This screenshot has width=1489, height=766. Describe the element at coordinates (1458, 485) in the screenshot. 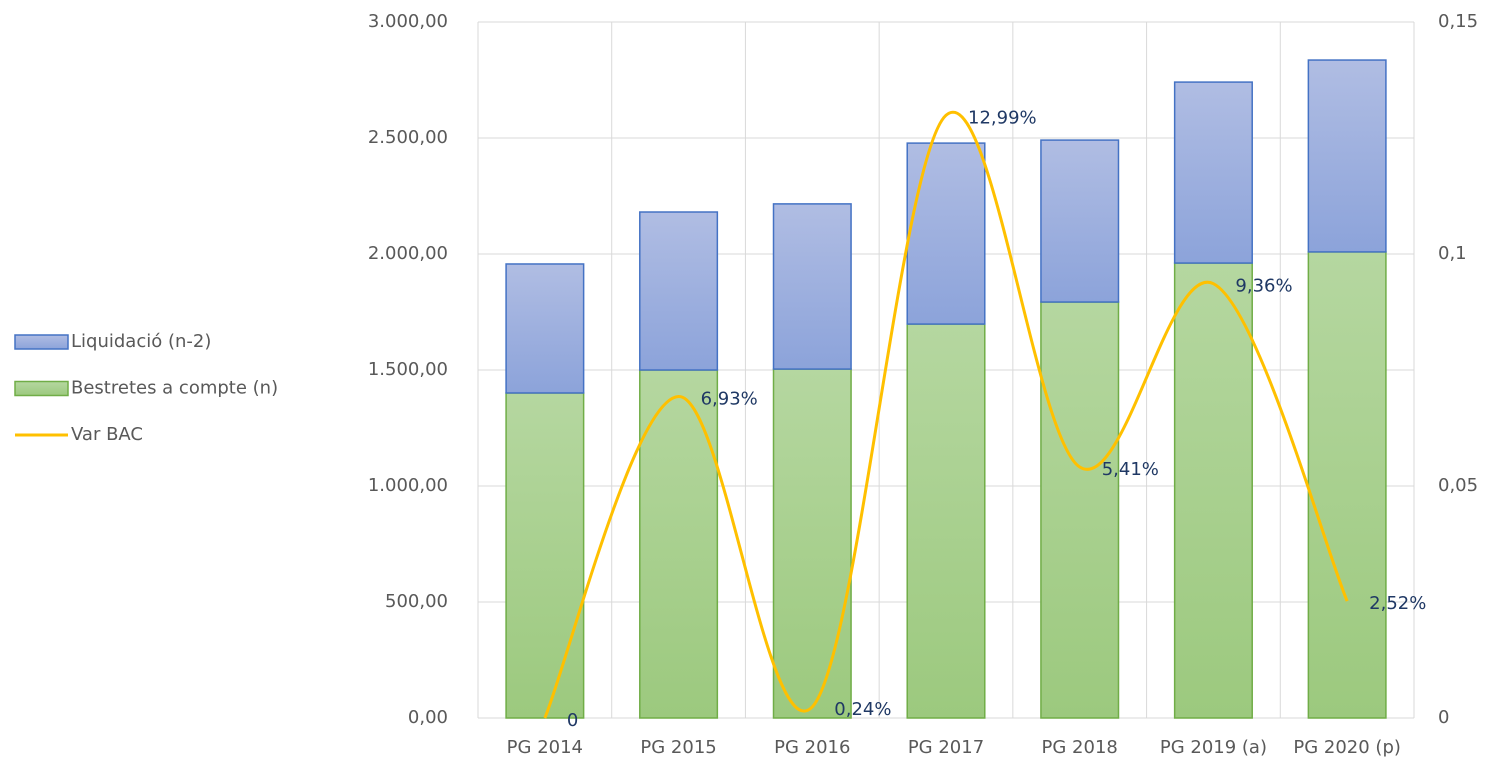

I see `y2-tick-label: 0,05` at that location.